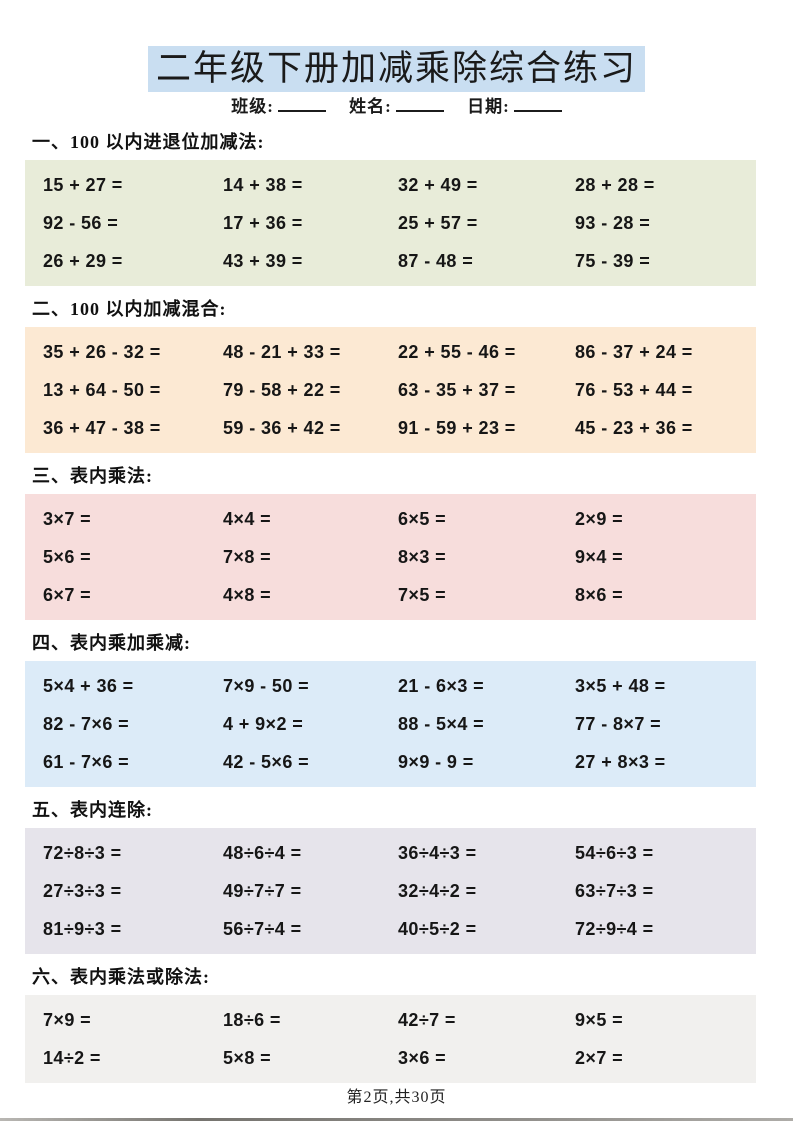 The height and width of the screenshot is (1121, 793). I want to click on section-heading: 六、表内乘法或除法:, so click(121, 977).